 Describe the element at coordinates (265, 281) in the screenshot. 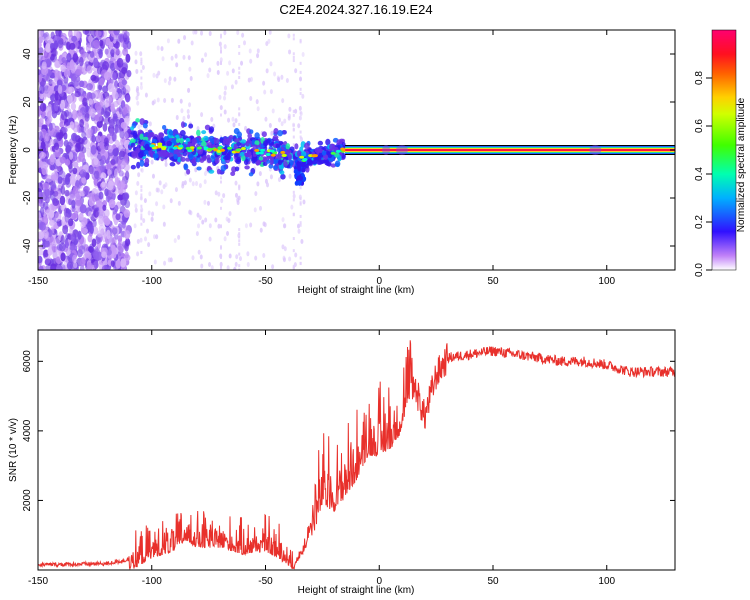

I see `x-tick-label: -50` at that location.